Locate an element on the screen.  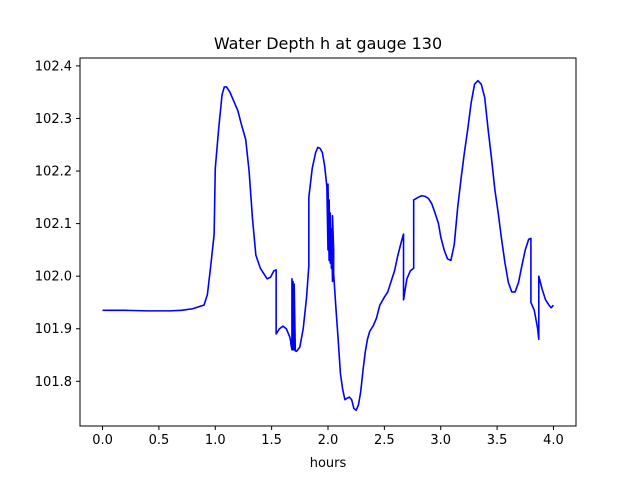
x-tick-label: 1.0 is located at coordinates (215, 440).